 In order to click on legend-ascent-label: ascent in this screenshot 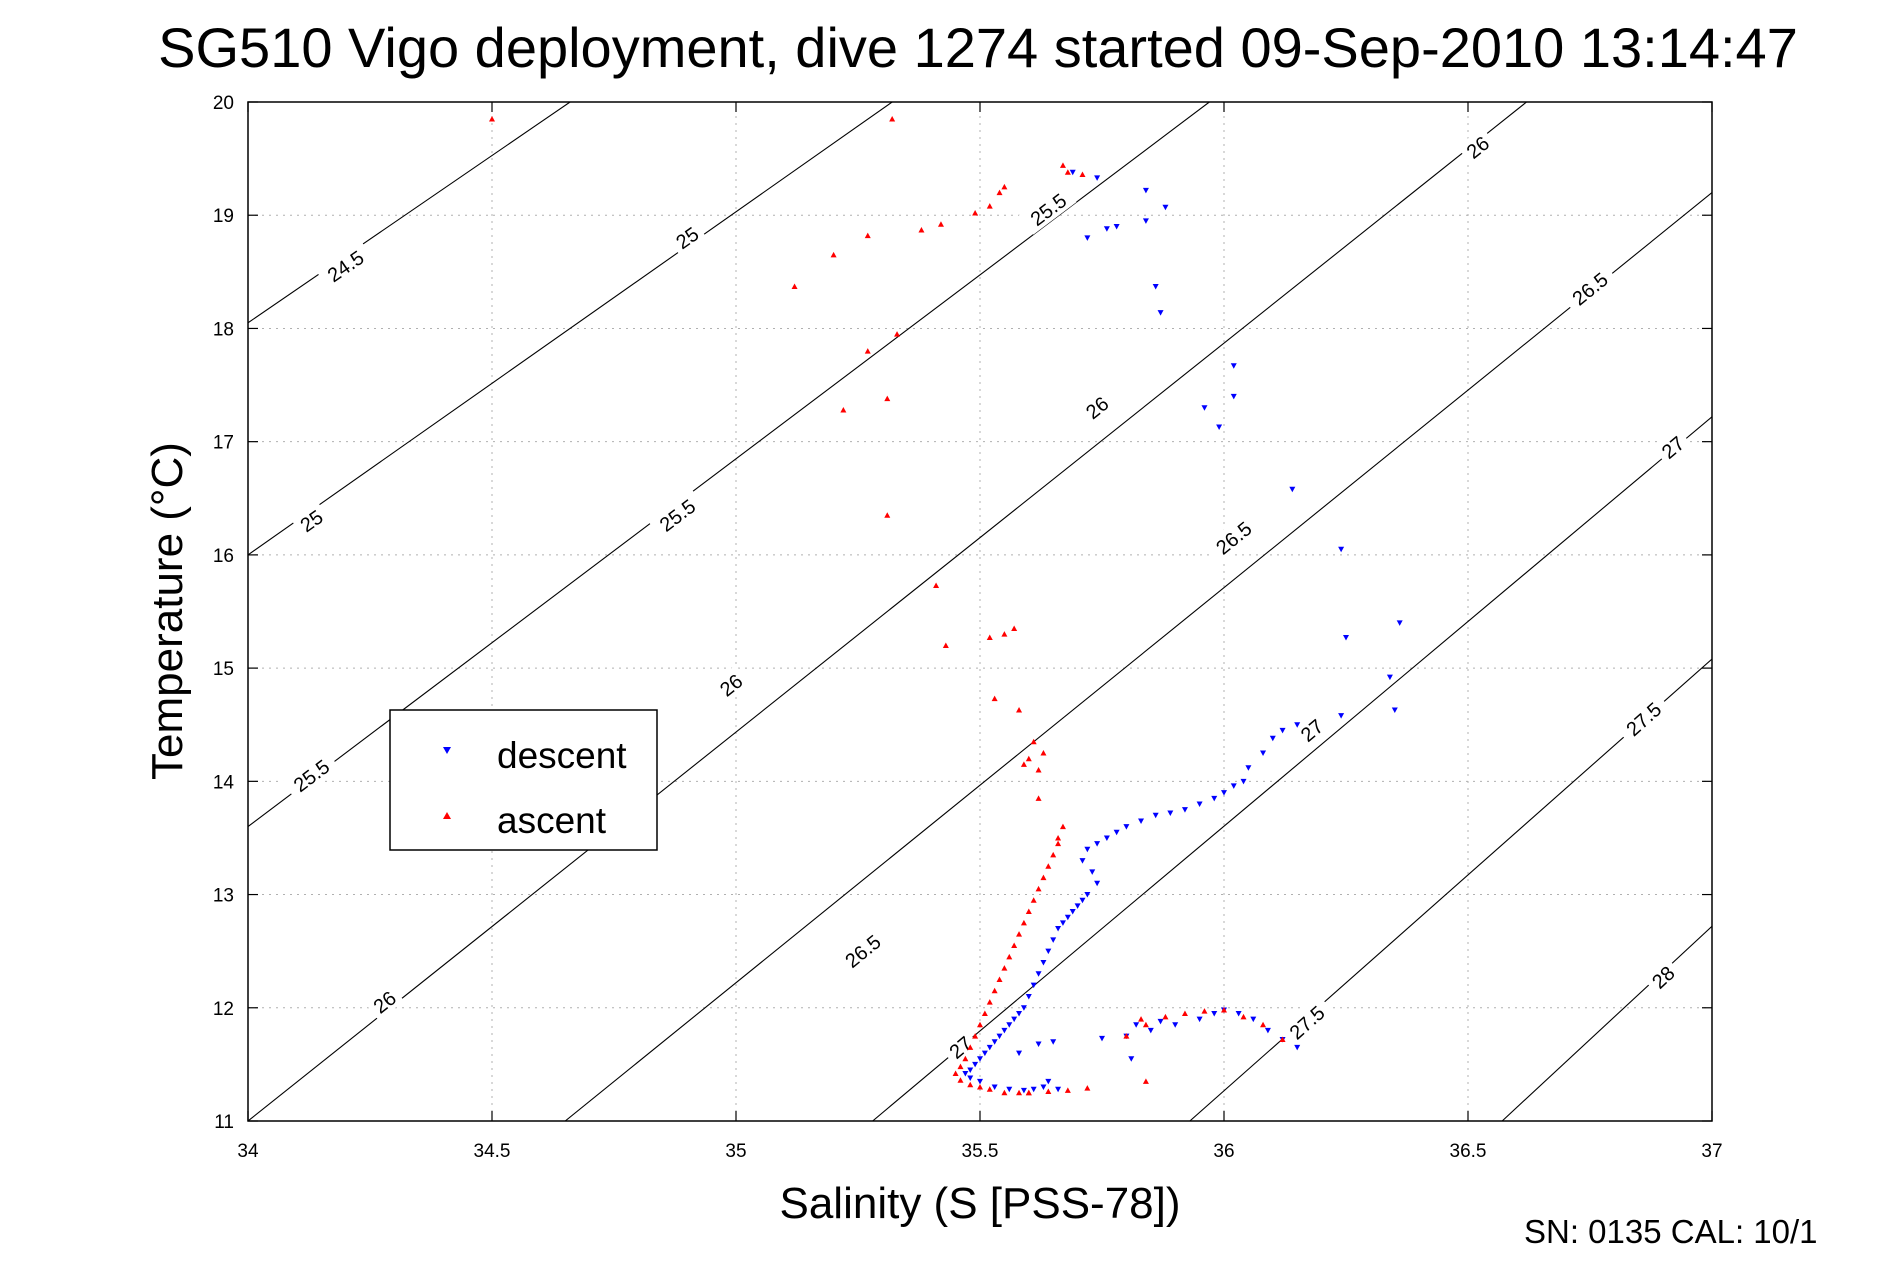, I will do `click(552, 820)`.